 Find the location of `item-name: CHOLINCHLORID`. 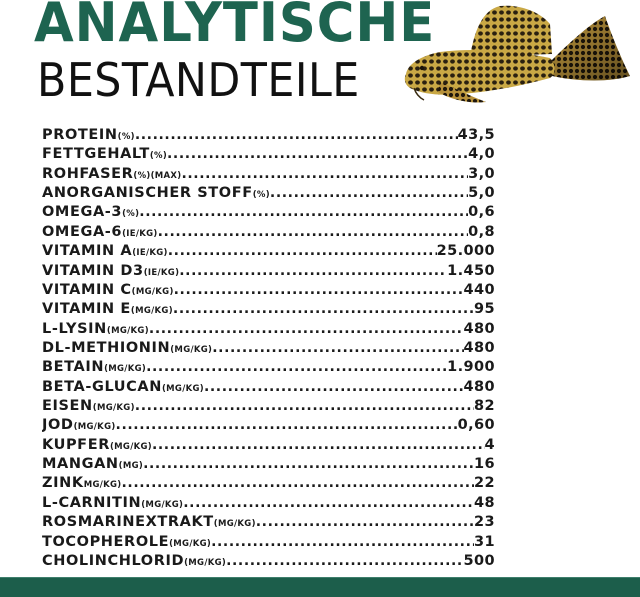

item-name: CHOLINCHLORID is located at coordinates (113, 560).